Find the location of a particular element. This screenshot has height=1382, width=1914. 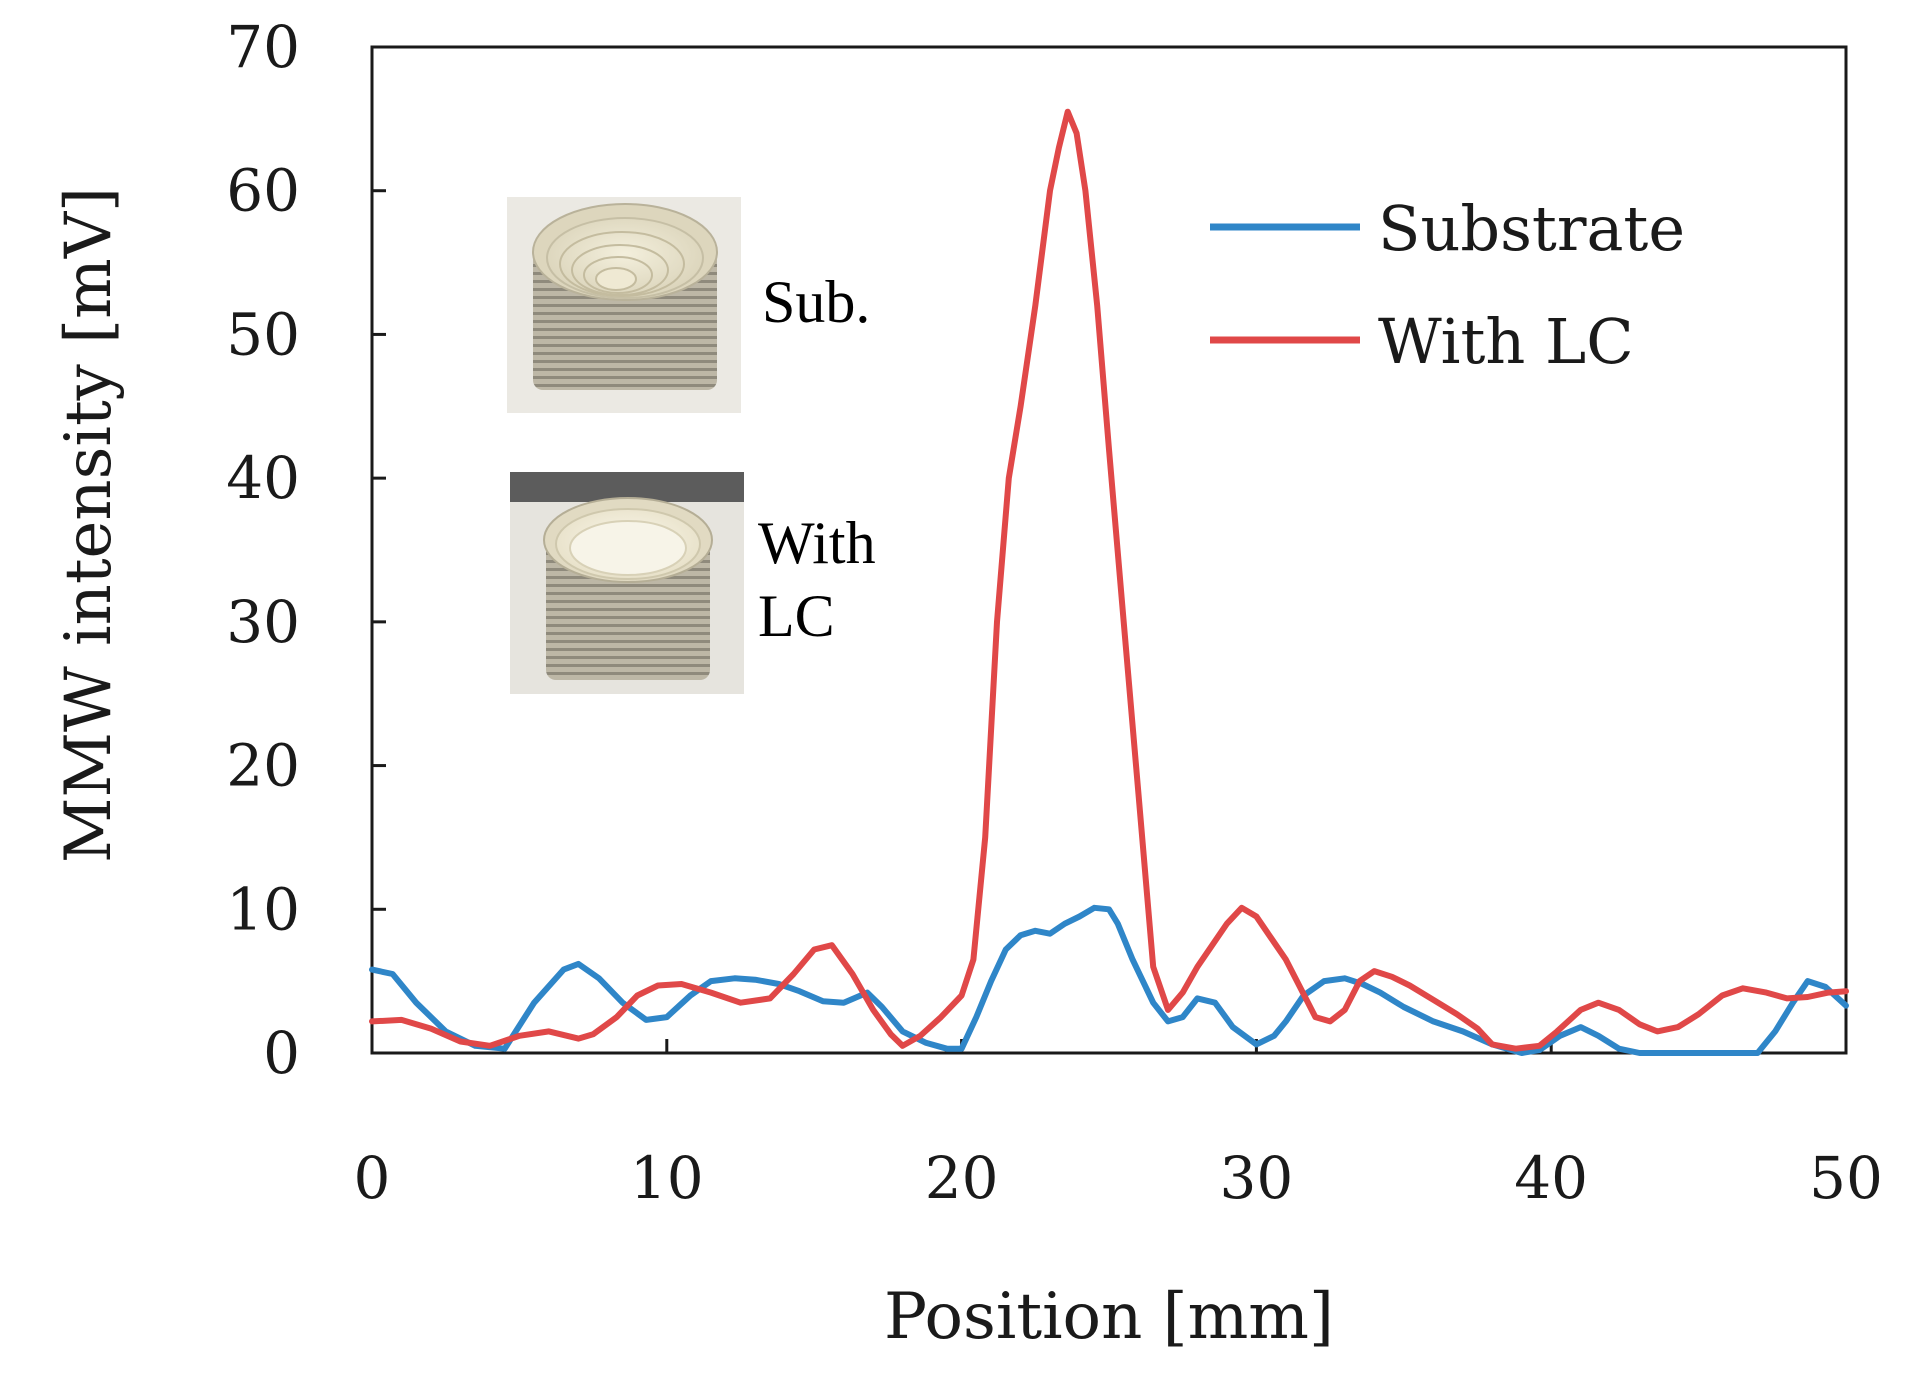

y-tick-label: 30 is located at coordinates (263, 622).